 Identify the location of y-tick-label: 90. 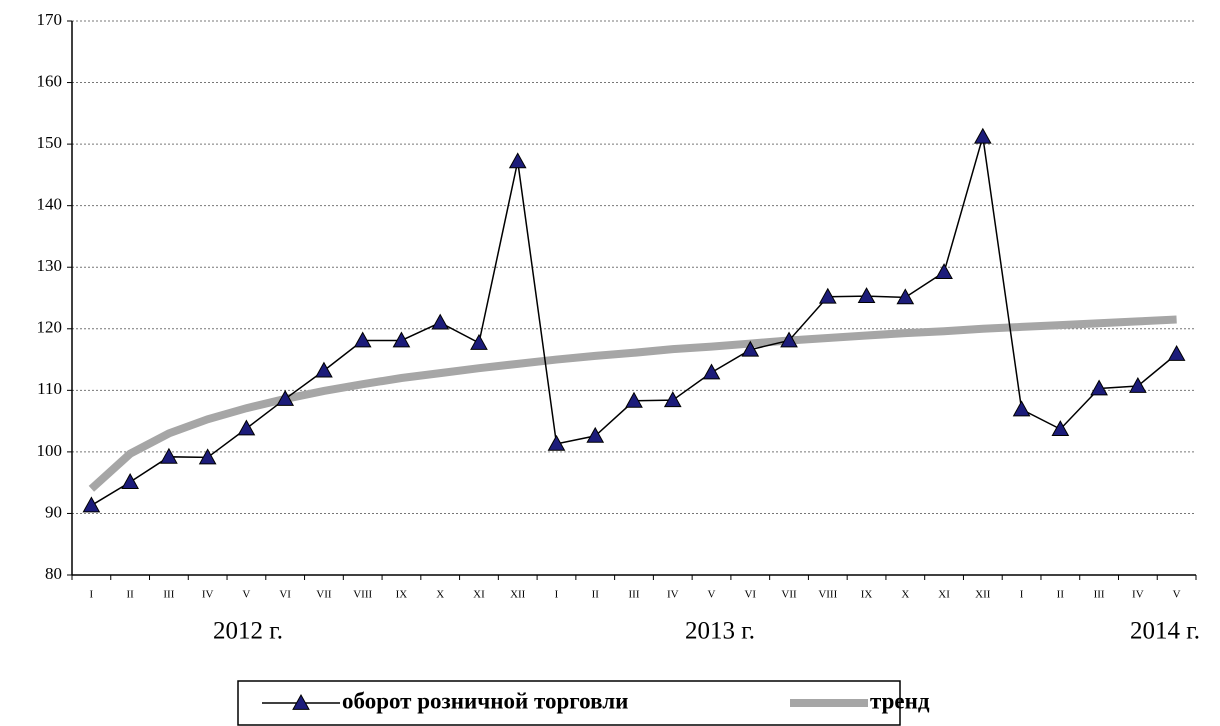
(53, 511).